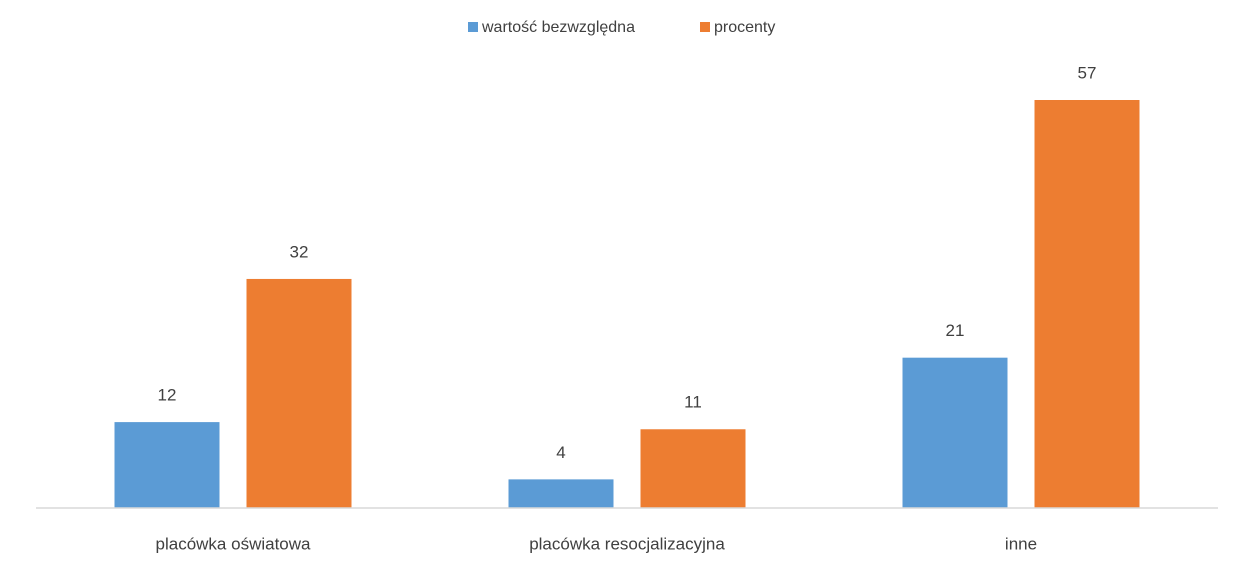 The height and width of the screenshot is (567, 1237). What do you see at coordinates (627, 543) in the screenshot?
I see `x-tick-label: placówka resocjalizacyjna` at bounding box center [627, 543].